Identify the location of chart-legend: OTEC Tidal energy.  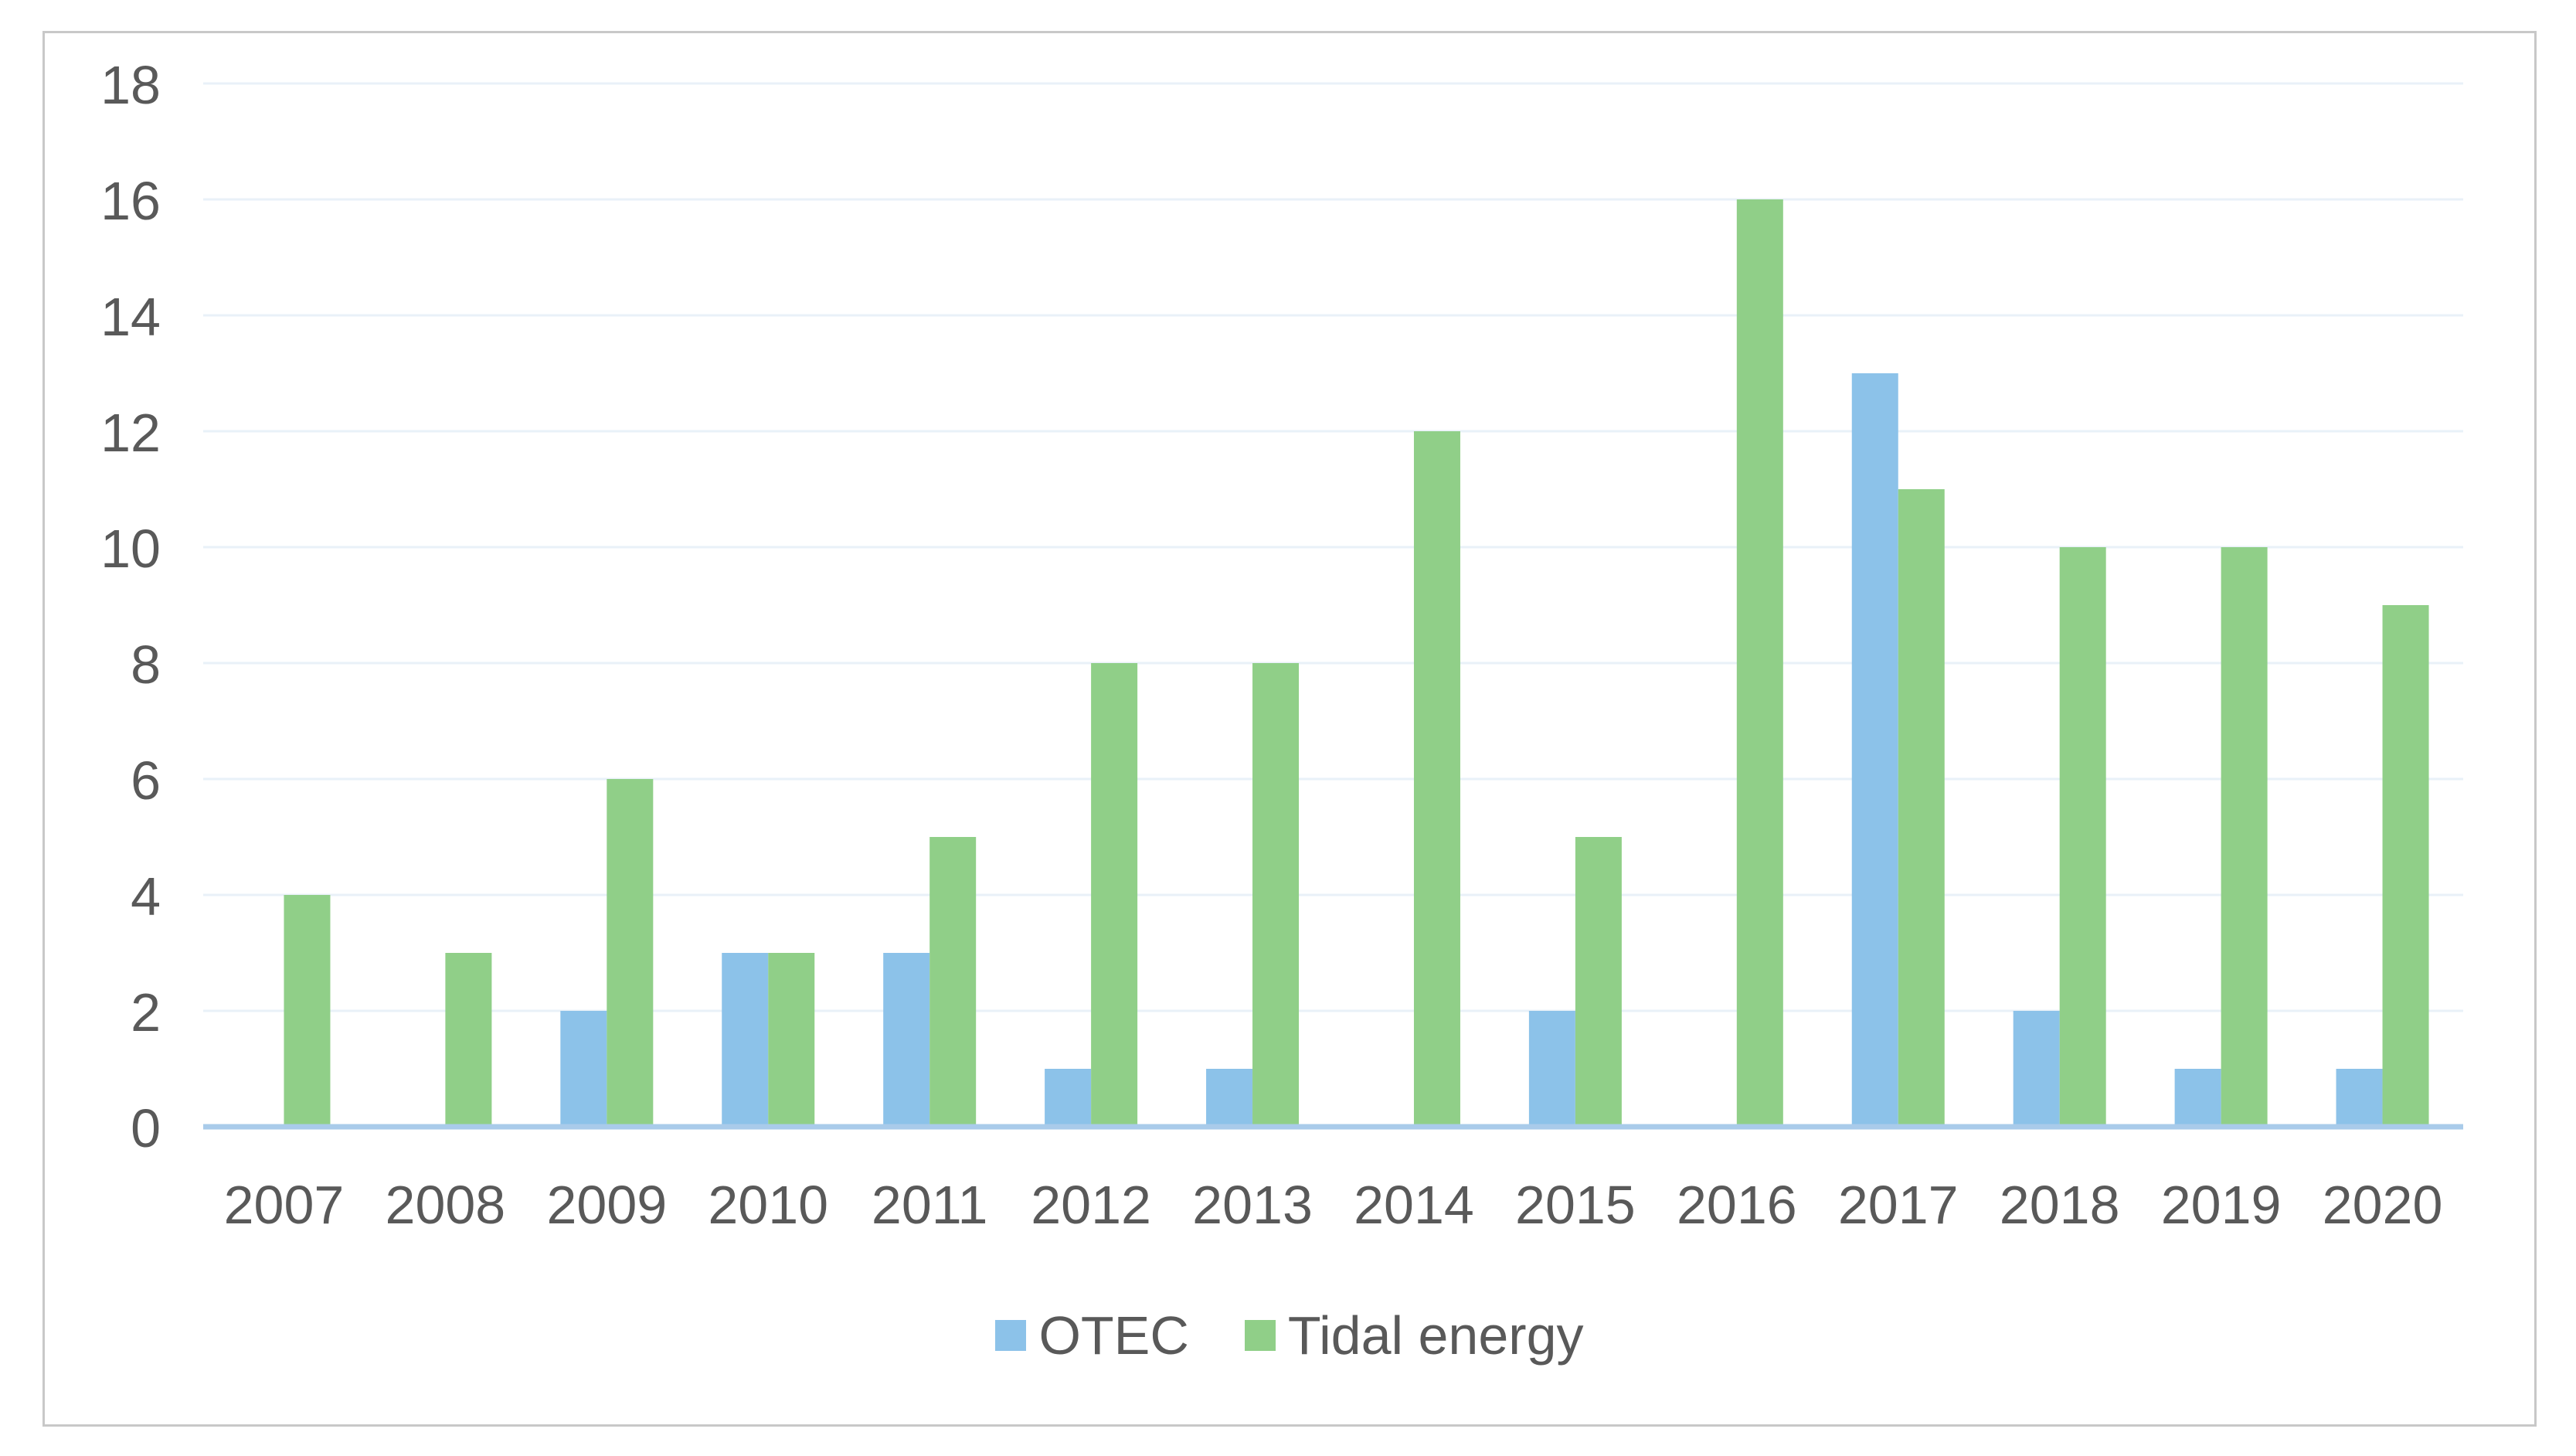
(1289, 1335).